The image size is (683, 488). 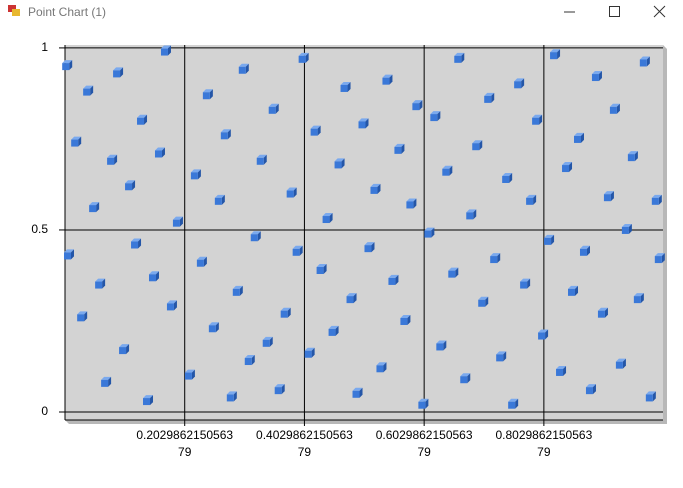 What do you see at coordinates (659, 11) in the screenshot?
I see `close-button` at bounding box center [659, 11].